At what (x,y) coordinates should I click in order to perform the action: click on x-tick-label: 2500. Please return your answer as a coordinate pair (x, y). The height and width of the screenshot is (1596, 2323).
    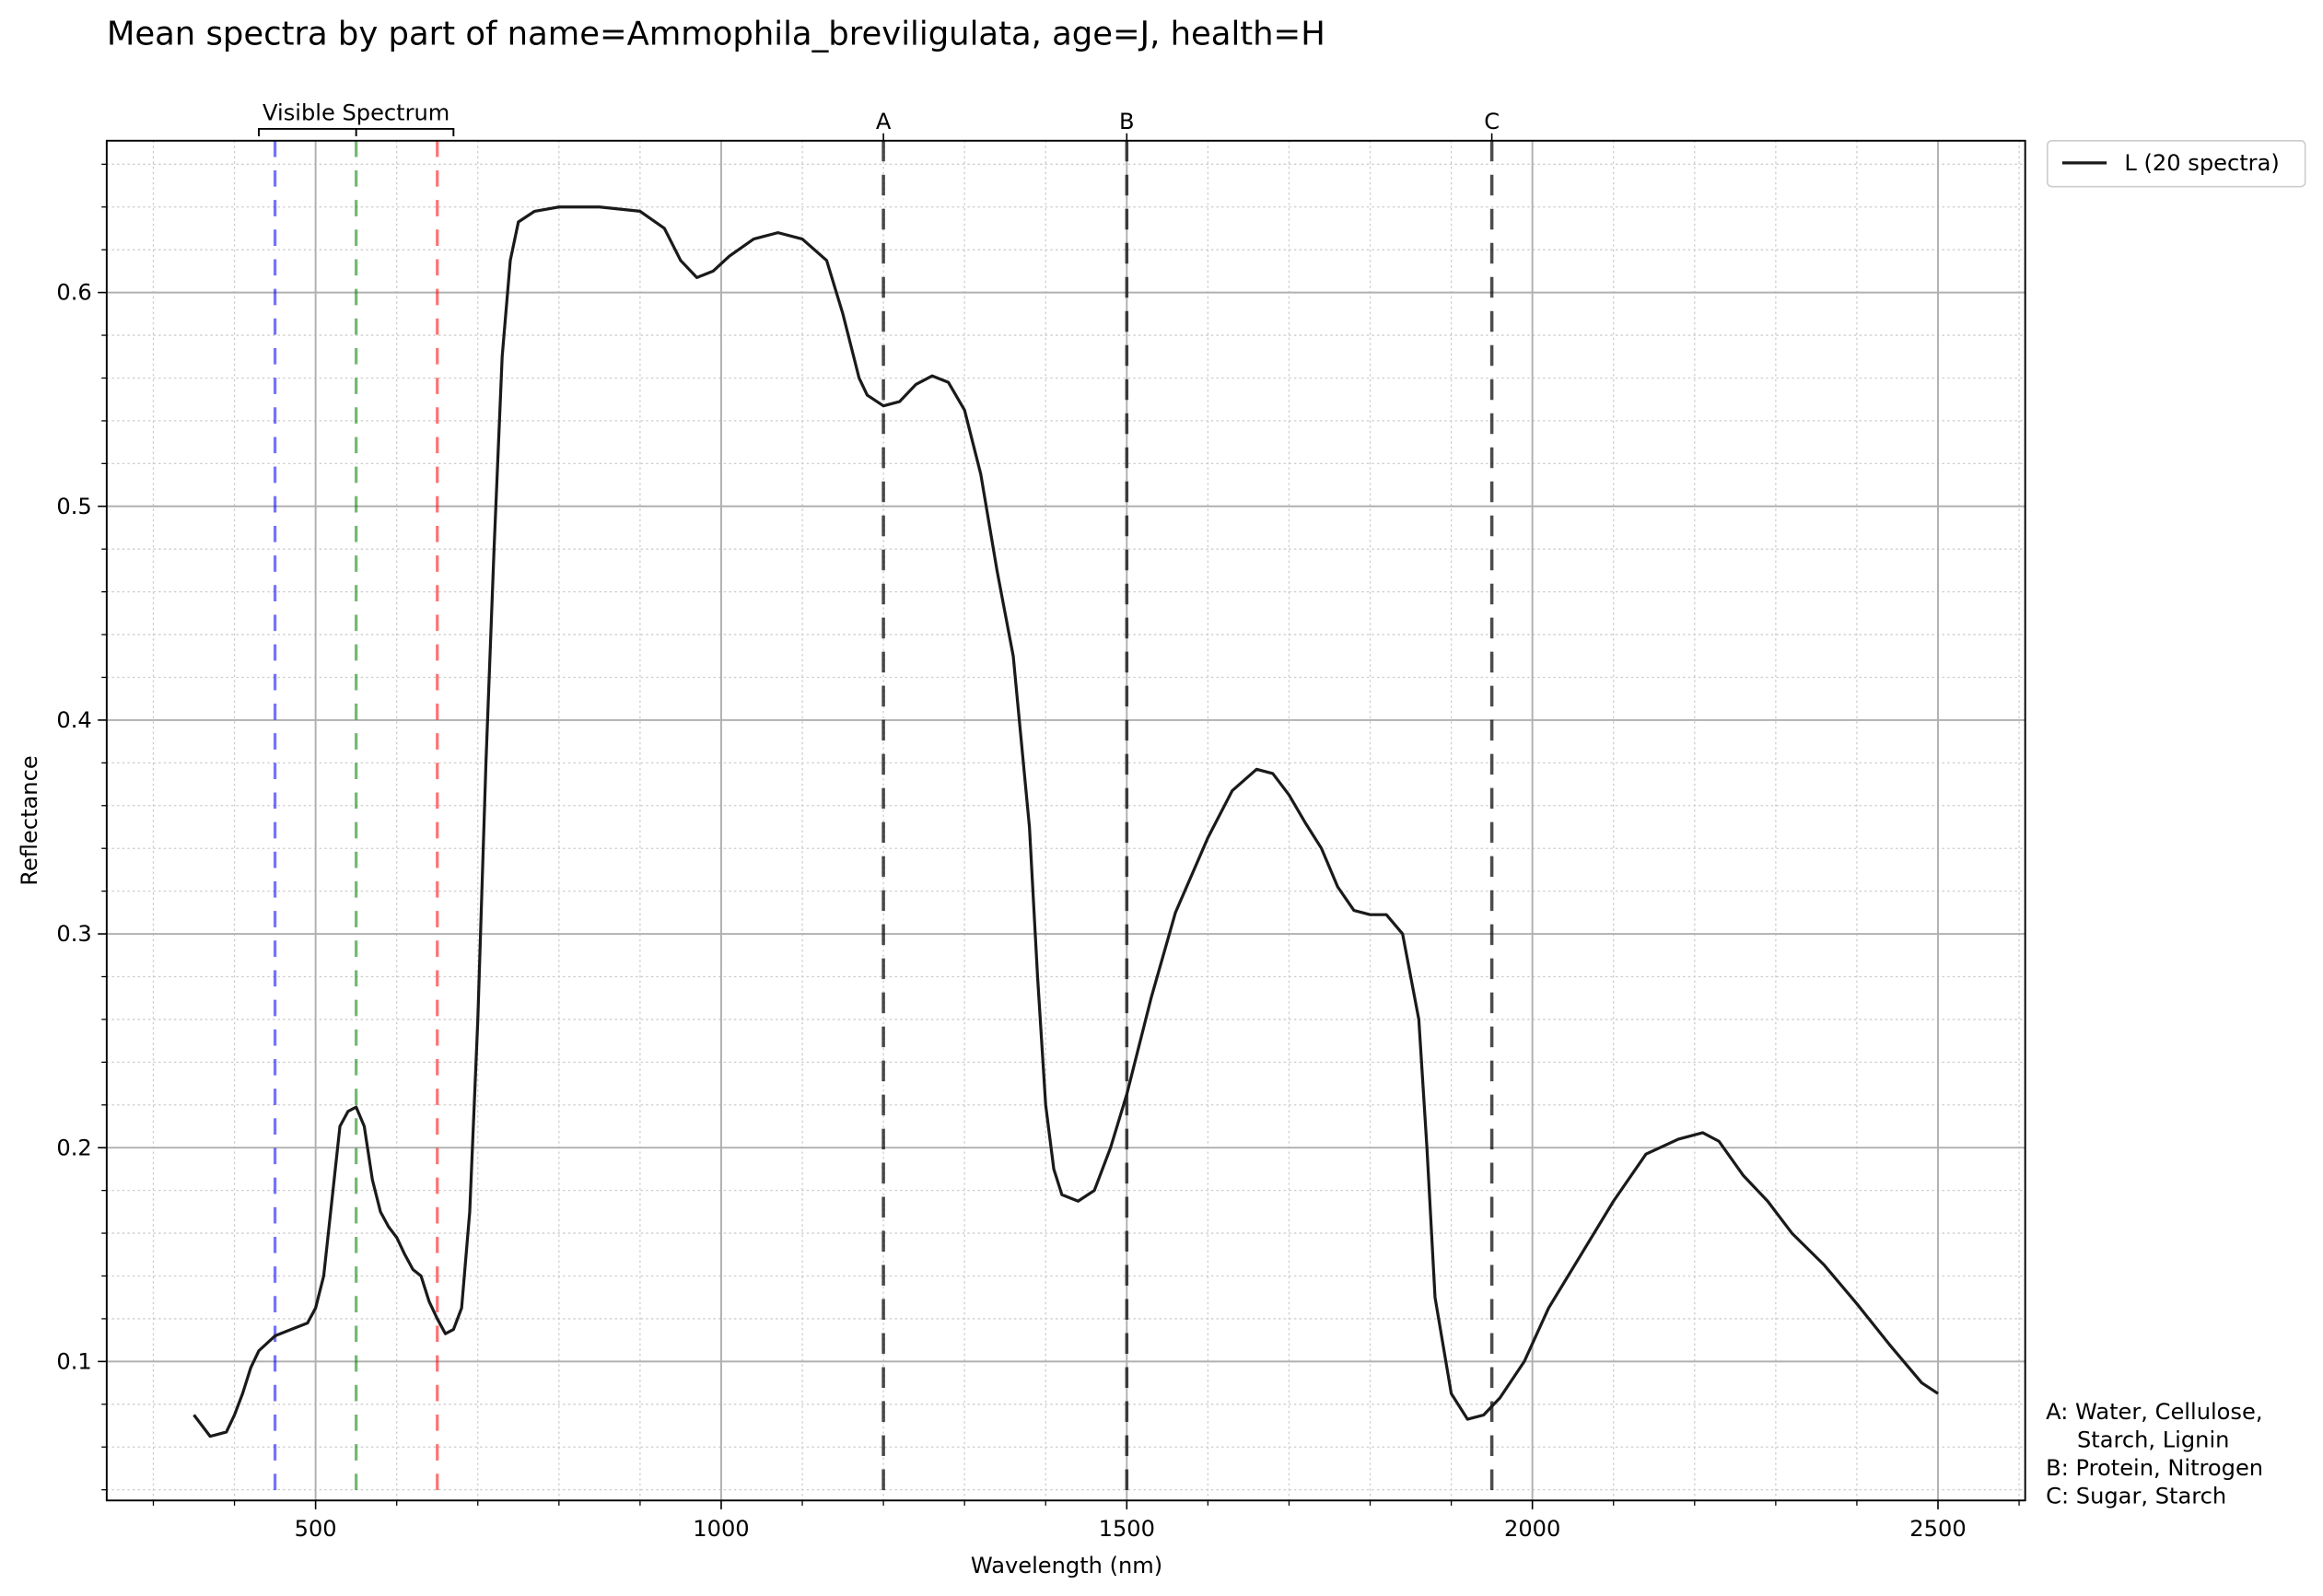
    Looking at the image, I should click on (1937, 1529).